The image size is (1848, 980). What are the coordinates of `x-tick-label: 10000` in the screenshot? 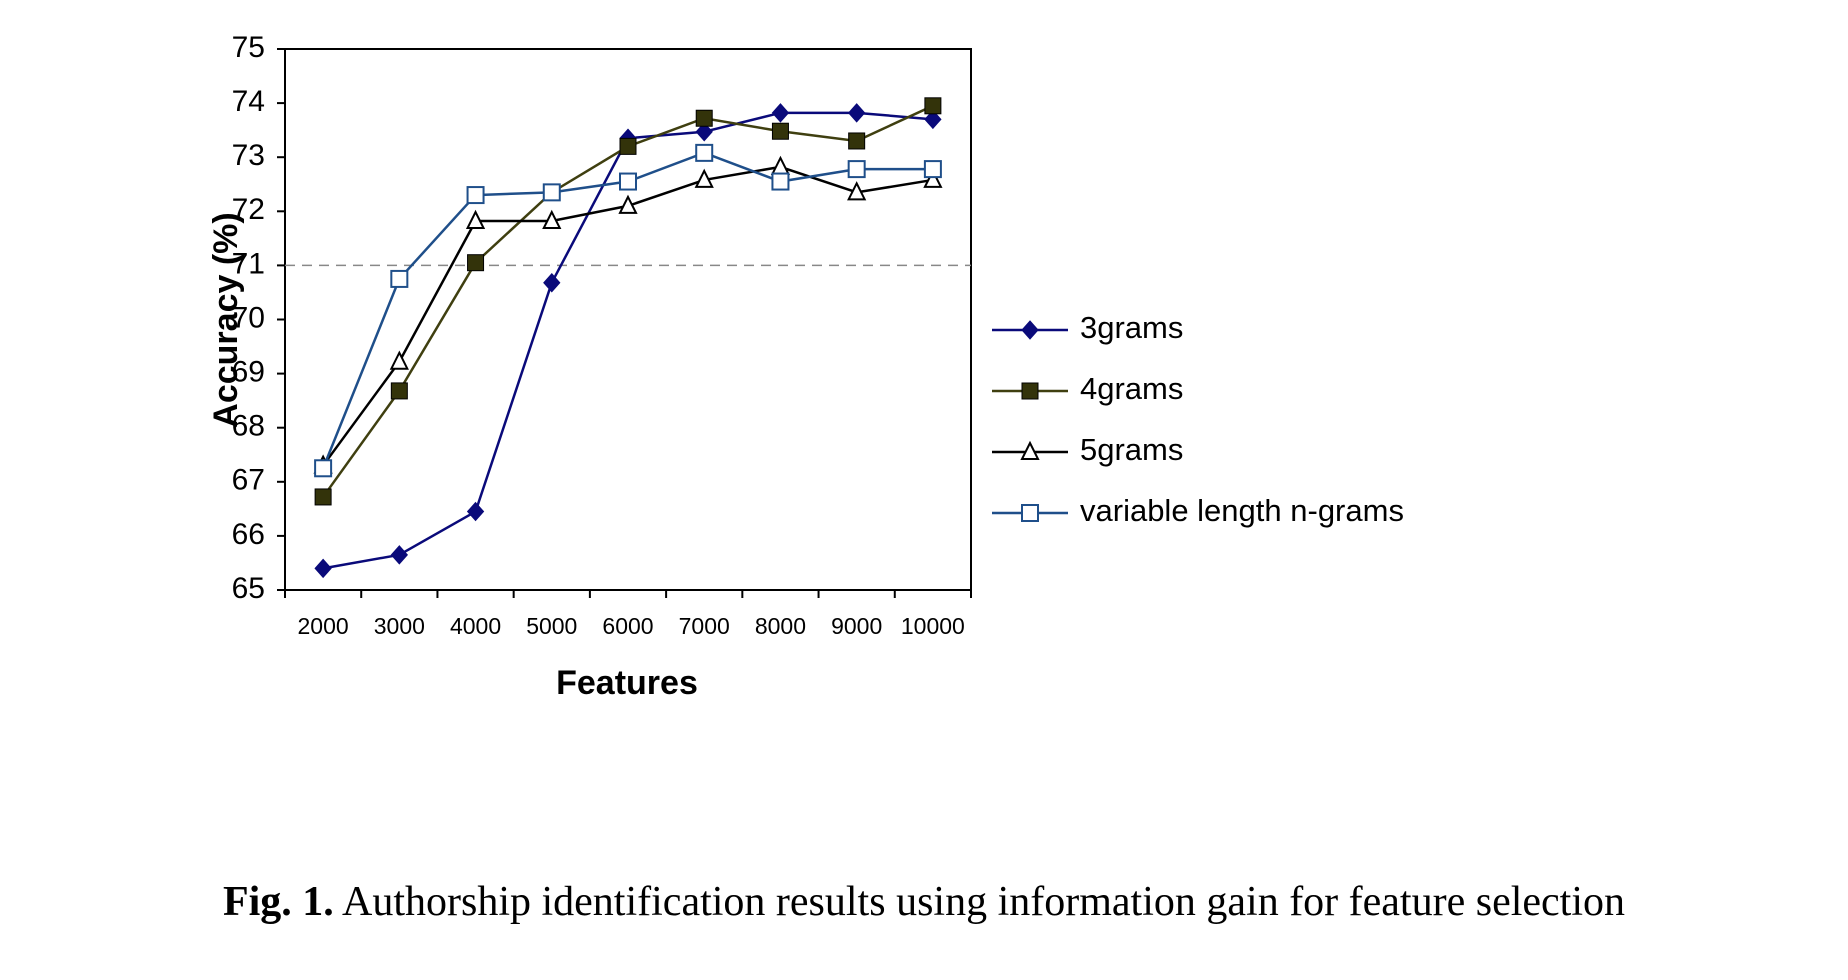 It's located at (933, 626).